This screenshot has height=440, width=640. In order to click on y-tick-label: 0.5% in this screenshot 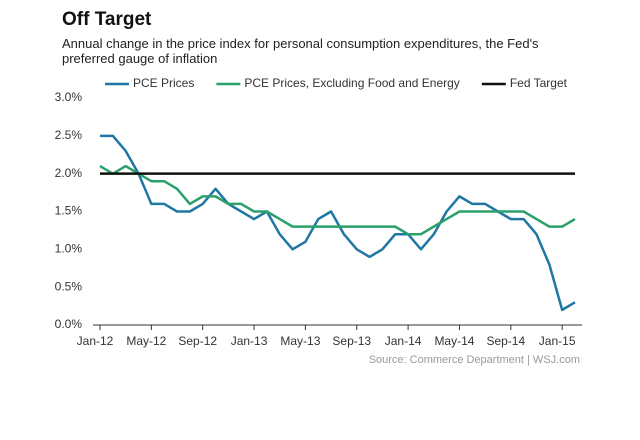, I will do `click(69, 286)`.